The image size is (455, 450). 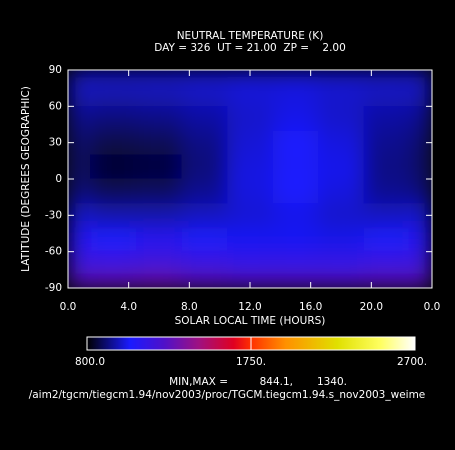 I want to click on chart-subtitle: DAY = 326 UT = 21.00 ZP = 2.00, so click(x=250, y=48).